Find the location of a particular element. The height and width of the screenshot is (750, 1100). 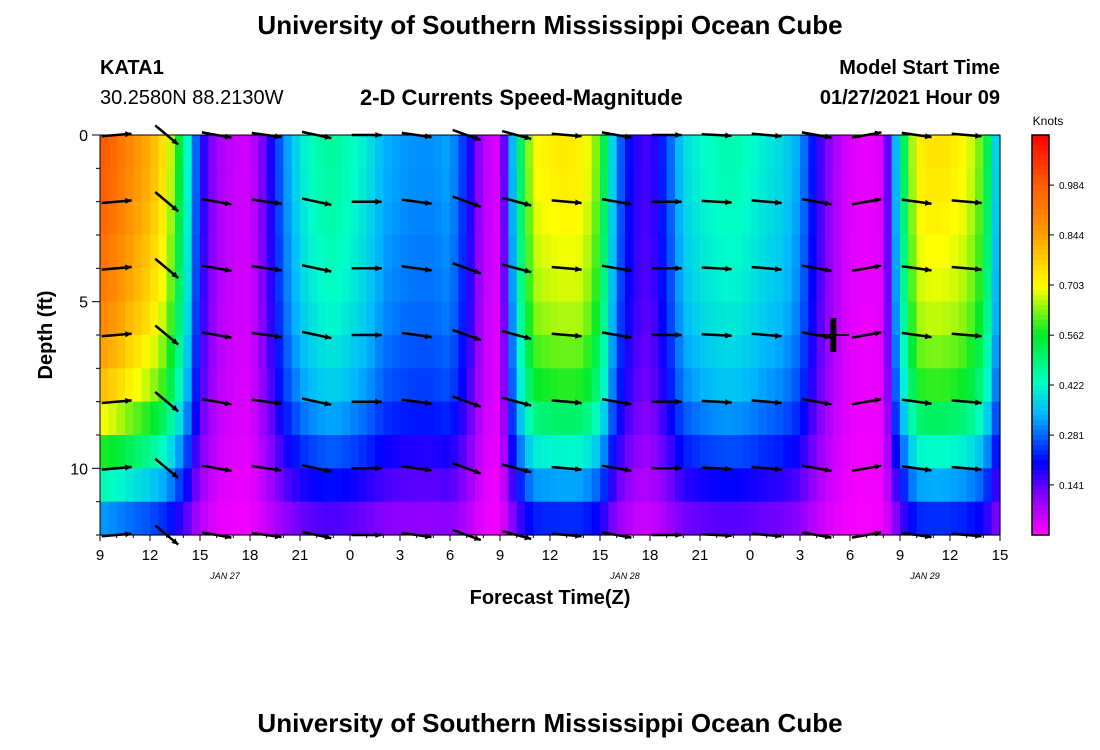

y-tick-label: 0 is located at coordinates (83, 136).